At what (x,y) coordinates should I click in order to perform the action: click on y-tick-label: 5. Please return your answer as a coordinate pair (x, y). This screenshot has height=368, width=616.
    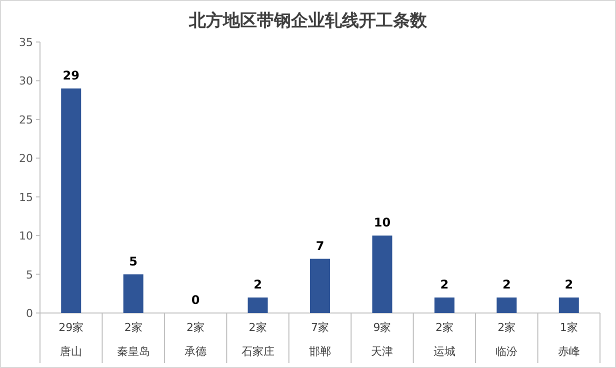
    Looking at the image, I should click on (29, 275).